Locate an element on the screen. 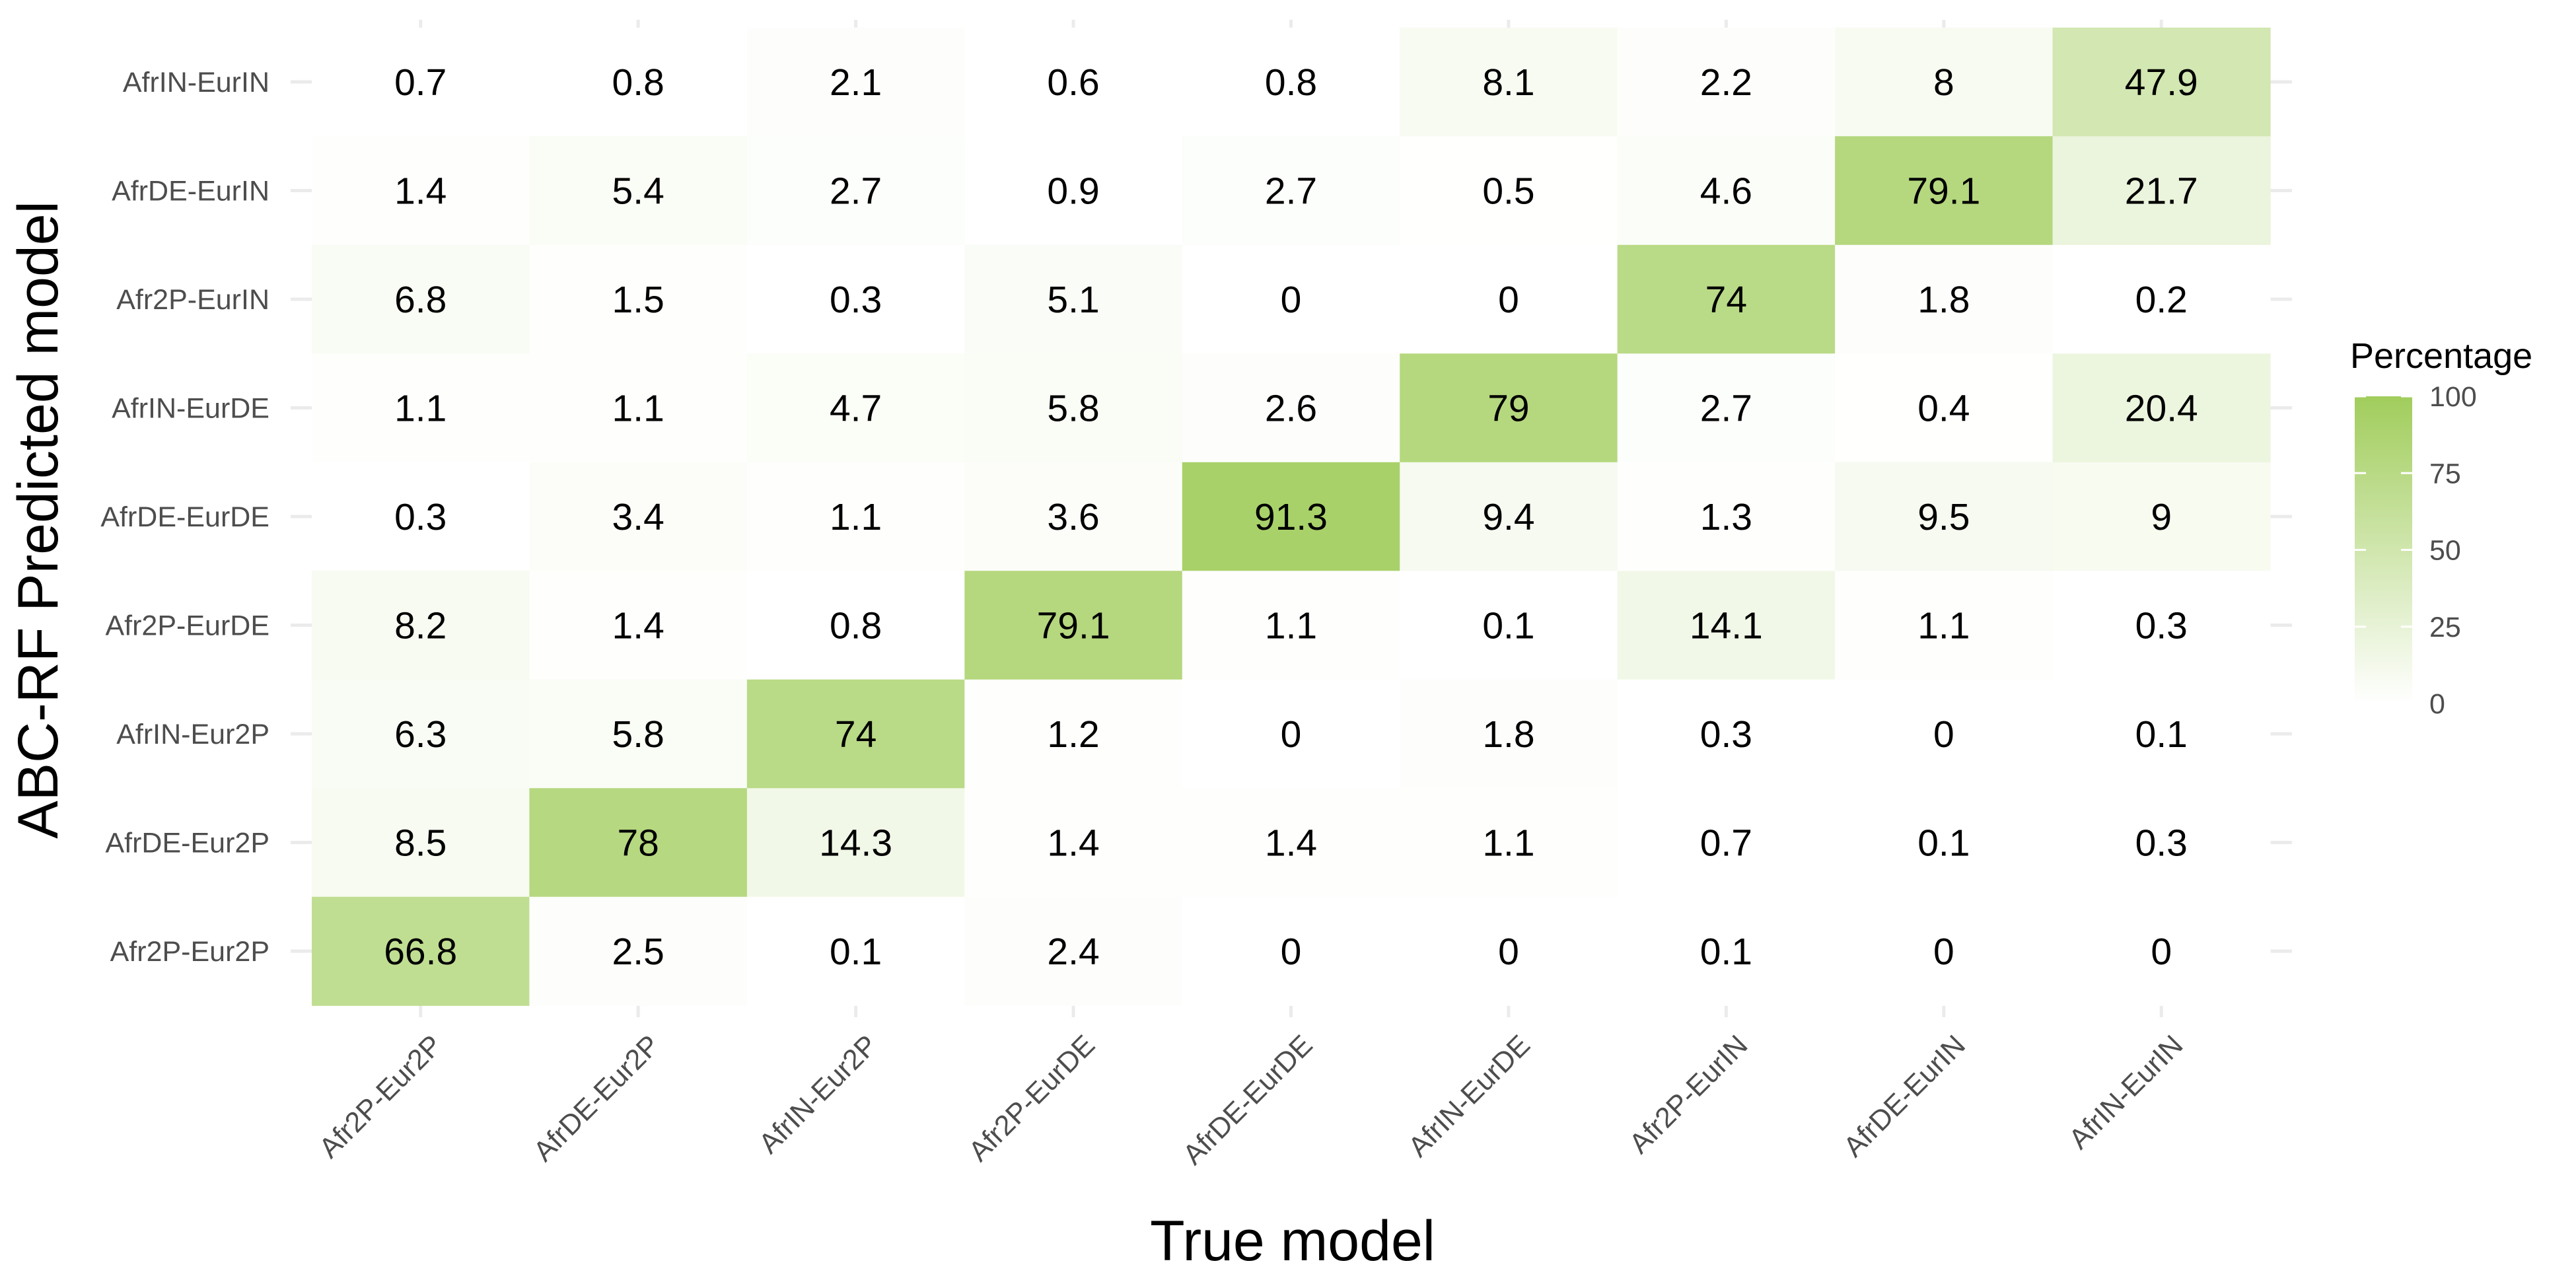  x-tick-label: AfrIN-Eur2P is located at coordinates (819, 1094).